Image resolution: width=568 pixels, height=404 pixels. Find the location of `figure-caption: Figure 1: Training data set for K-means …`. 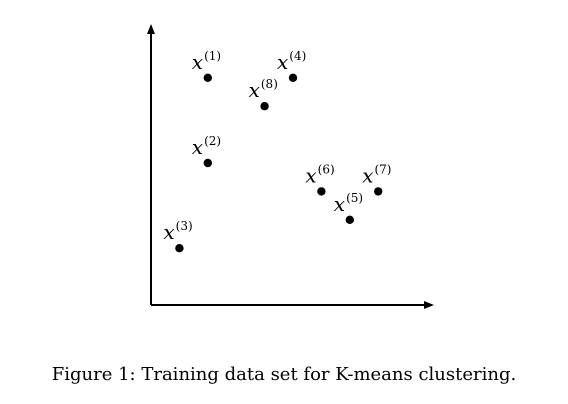

figure-caption: Figure 1: Training data set for K-means … is located at coordinates (284, 374).